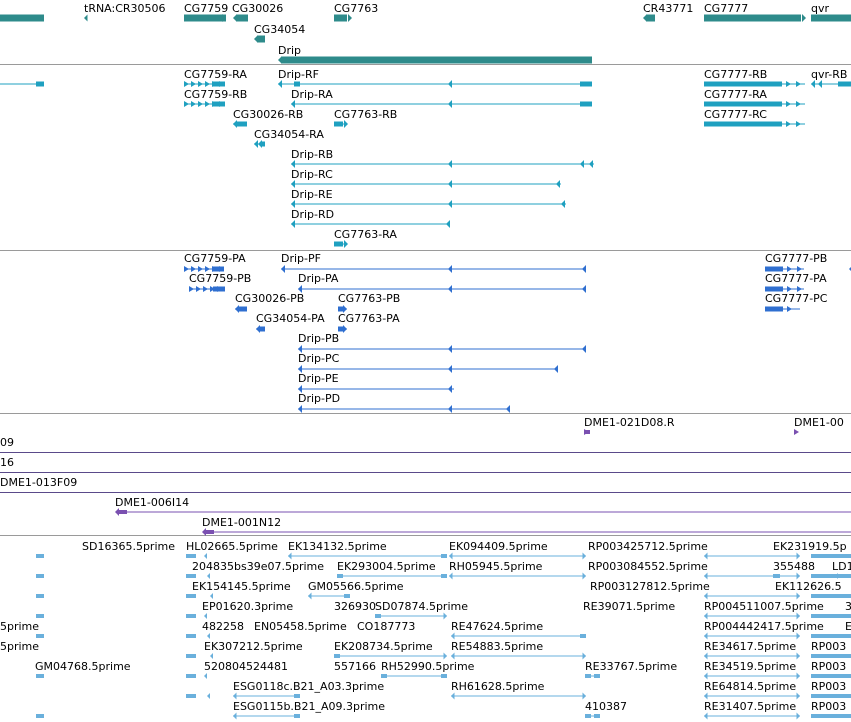 The height and width of the screenshot is (722, 851). What do you see at coordinates (366, 114) in the screenshot?
I see `transcript-label: CG7763-RB` at bounding box center [366, 114].